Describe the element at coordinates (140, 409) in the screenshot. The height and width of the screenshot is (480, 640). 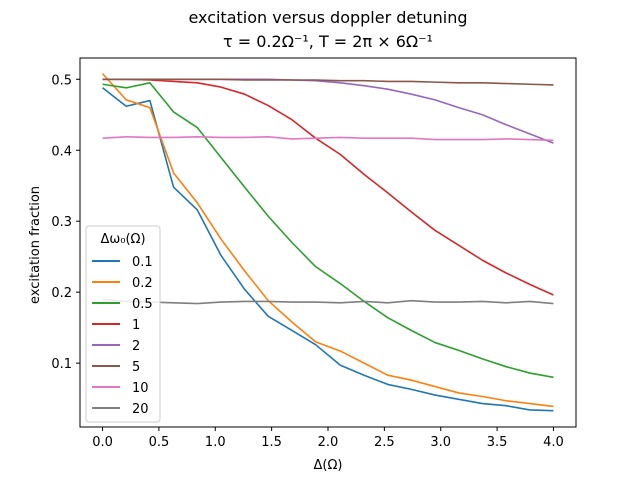
I see `legend-label: 20` at that location.